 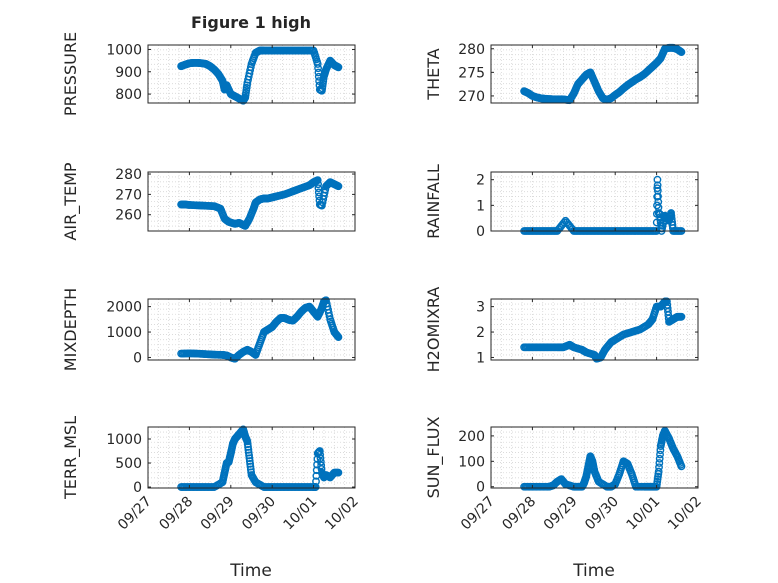 I want to click on x-axis-label-left: Time, so click(x=250, y=571).